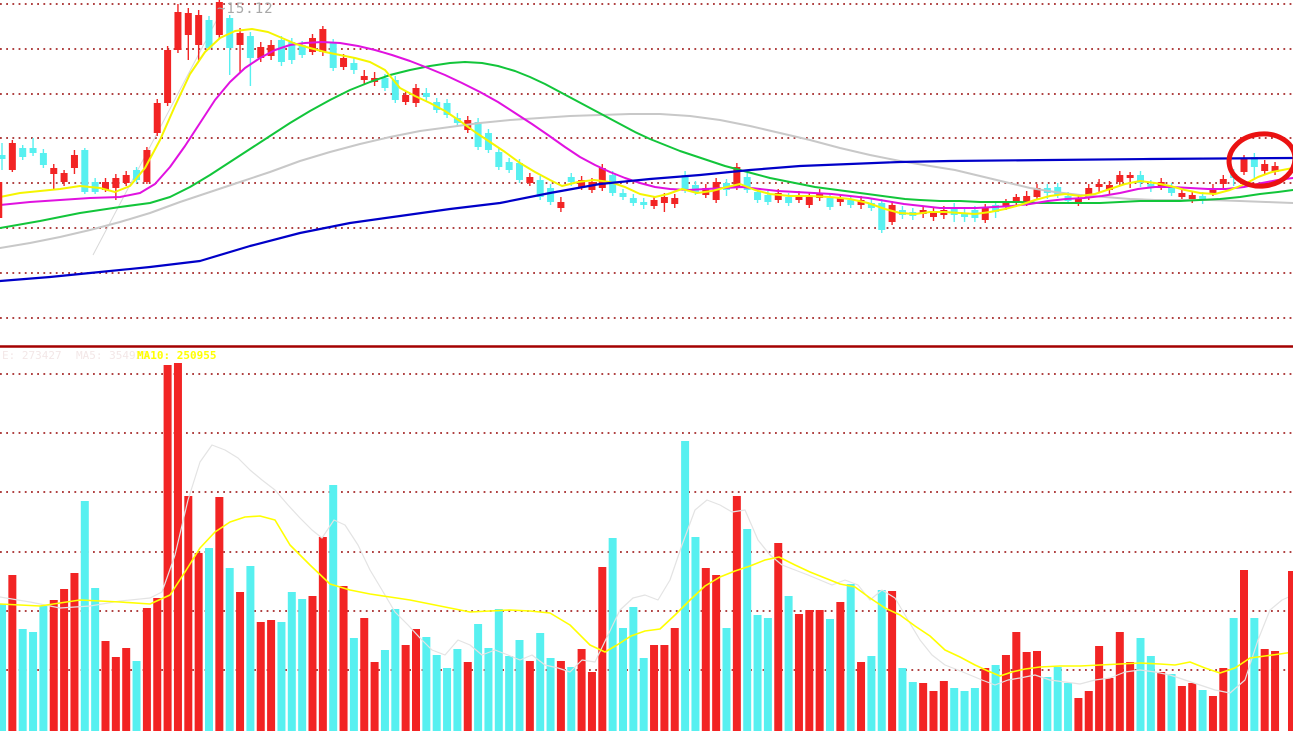 The height and width of the screenshot is (731, 1293). What do you see at coordinates (112, 355) in the screenshot?
I see `volume-ma5-label: MA5: 354925` at bounding box center [112, 355].